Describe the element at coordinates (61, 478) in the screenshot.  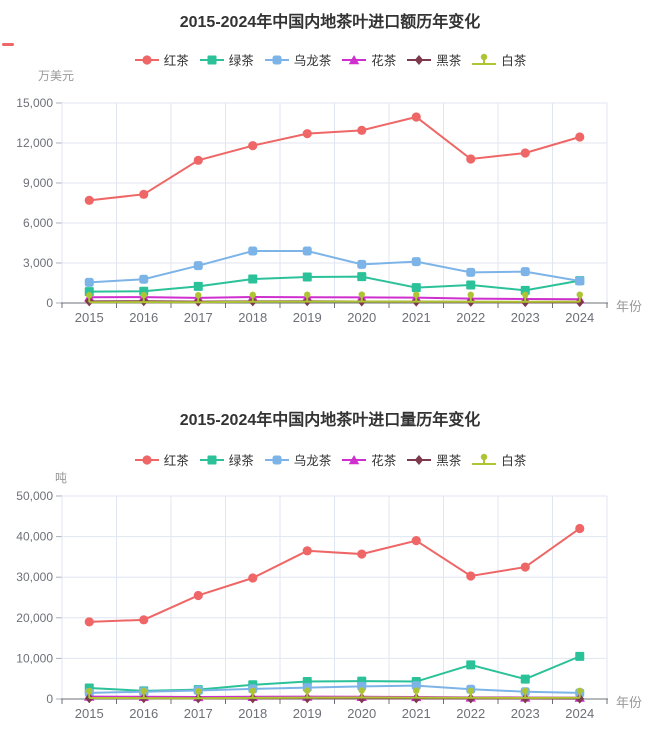
I see `y-axis-unit: 吨` at that location.